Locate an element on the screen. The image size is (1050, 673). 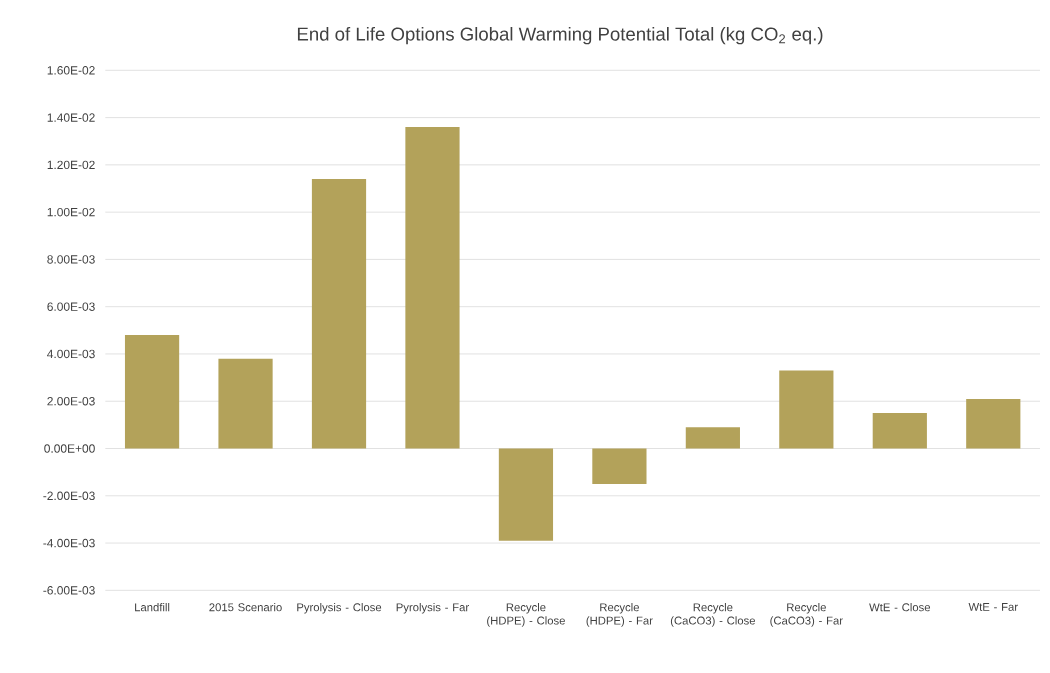
x-tick-label: WtE - Close is located at coordinates (900, 607).